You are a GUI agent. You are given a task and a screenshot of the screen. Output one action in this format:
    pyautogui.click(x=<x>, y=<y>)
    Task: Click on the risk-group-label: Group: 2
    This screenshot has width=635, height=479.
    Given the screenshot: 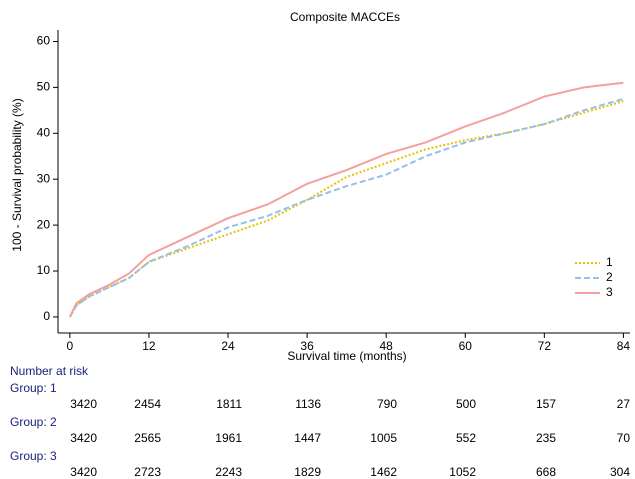 What is the action you would take?
    pyautogui.click(x=33, y=422)
    